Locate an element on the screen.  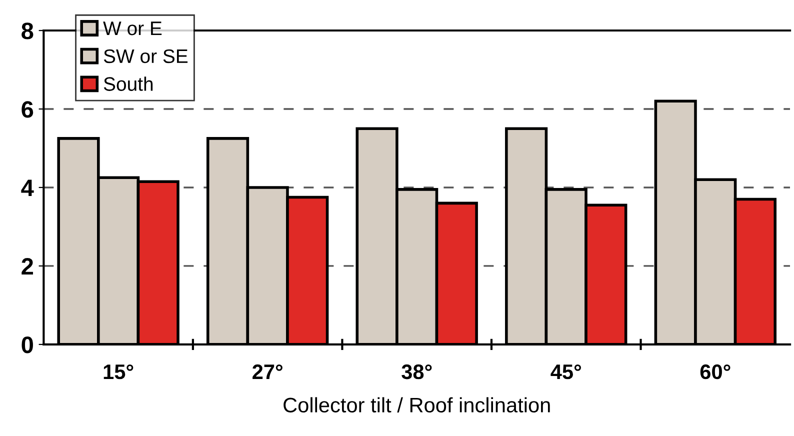
legend-label: SW or SE is located at coordinates (146, 56).